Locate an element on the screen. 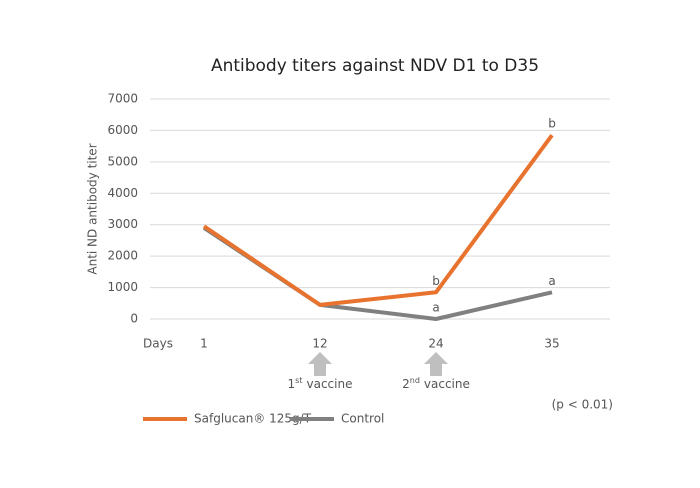  y-tick-label: 5000 is located at coordinates (122, 161).